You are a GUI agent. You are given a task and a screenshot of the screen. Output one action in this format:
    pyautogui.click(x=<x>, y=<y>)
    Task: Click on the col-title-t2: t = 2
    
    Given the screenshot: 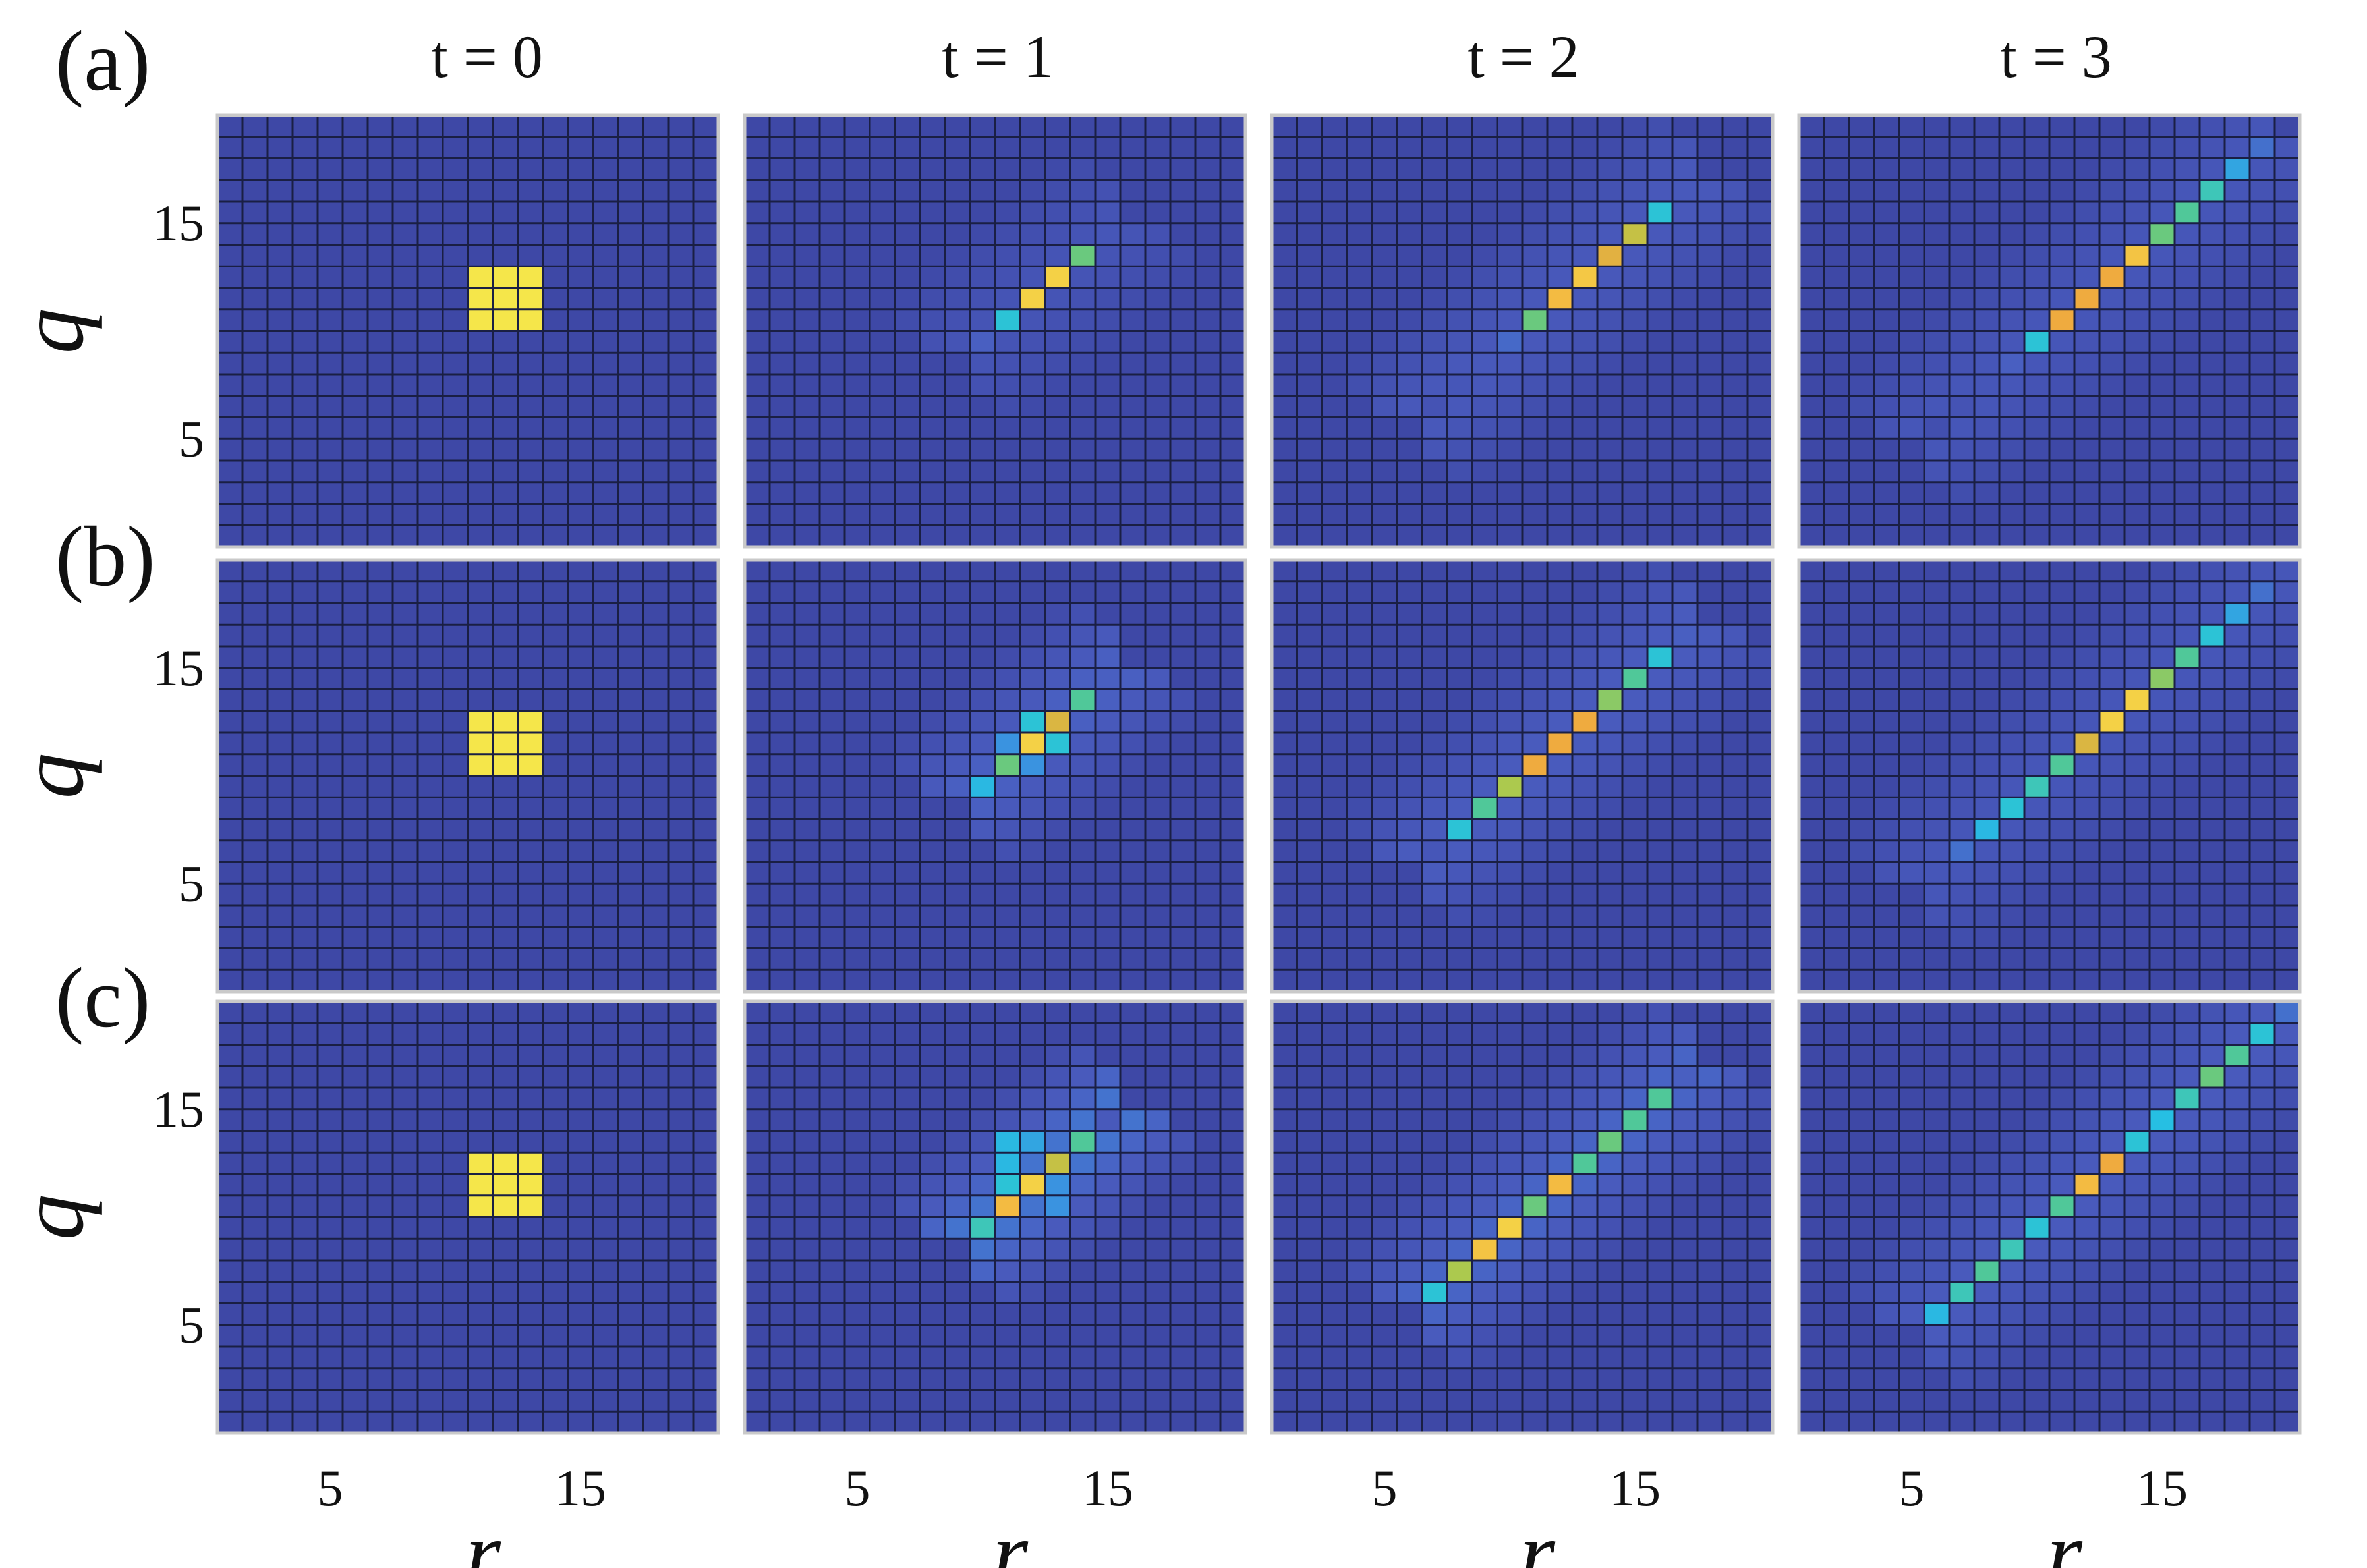 What is the action you would take?
    pyautogui.click(x=1524, y=56)
    